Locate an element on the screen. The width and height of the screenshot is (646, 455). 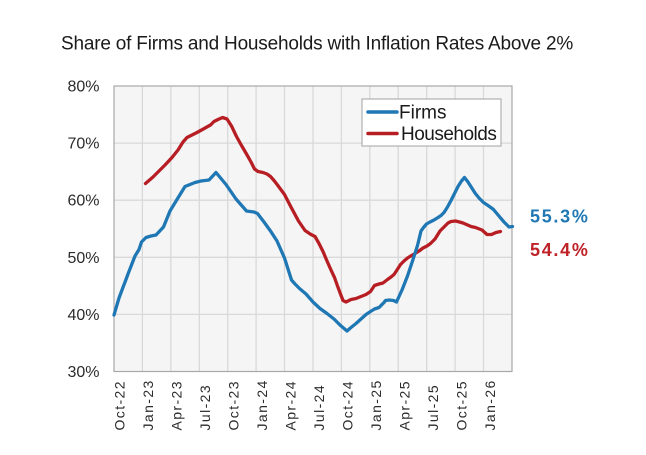
svg-text: 55.3% is located at coordinates (560, 217).